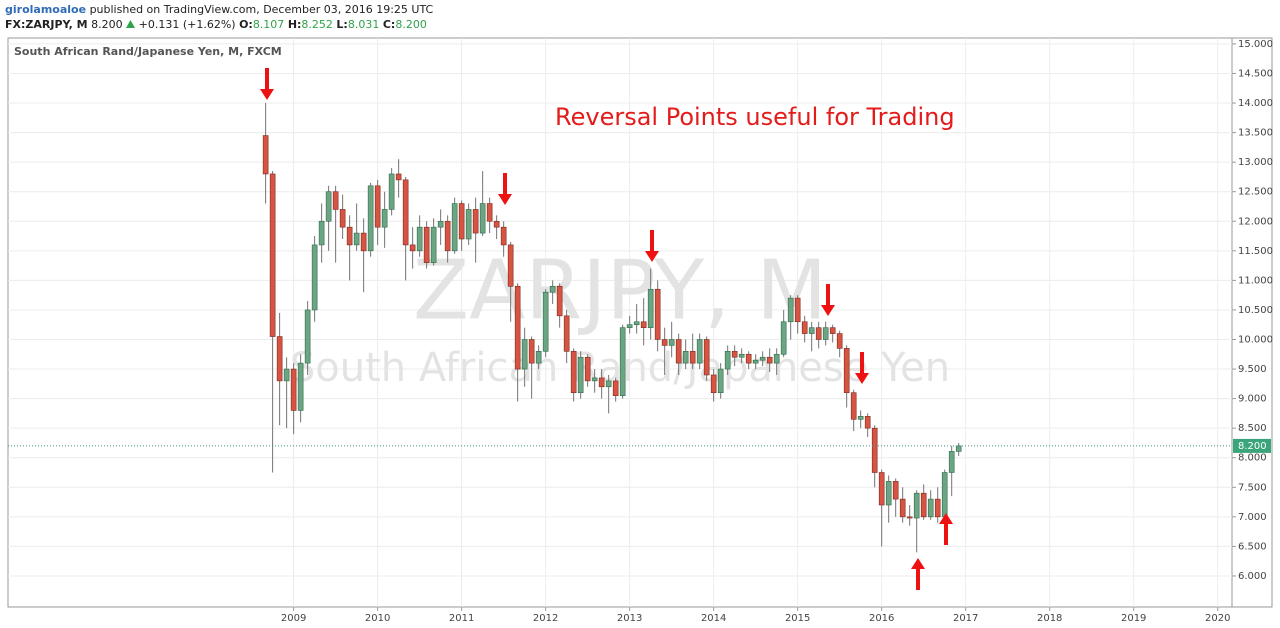 The width and height of the screenshot is (1280, 628). What do you see at coordinates (1252, 576) in the screenshot?
I see `y-tick-label: 6.000` at bounding box center [1252, 576].